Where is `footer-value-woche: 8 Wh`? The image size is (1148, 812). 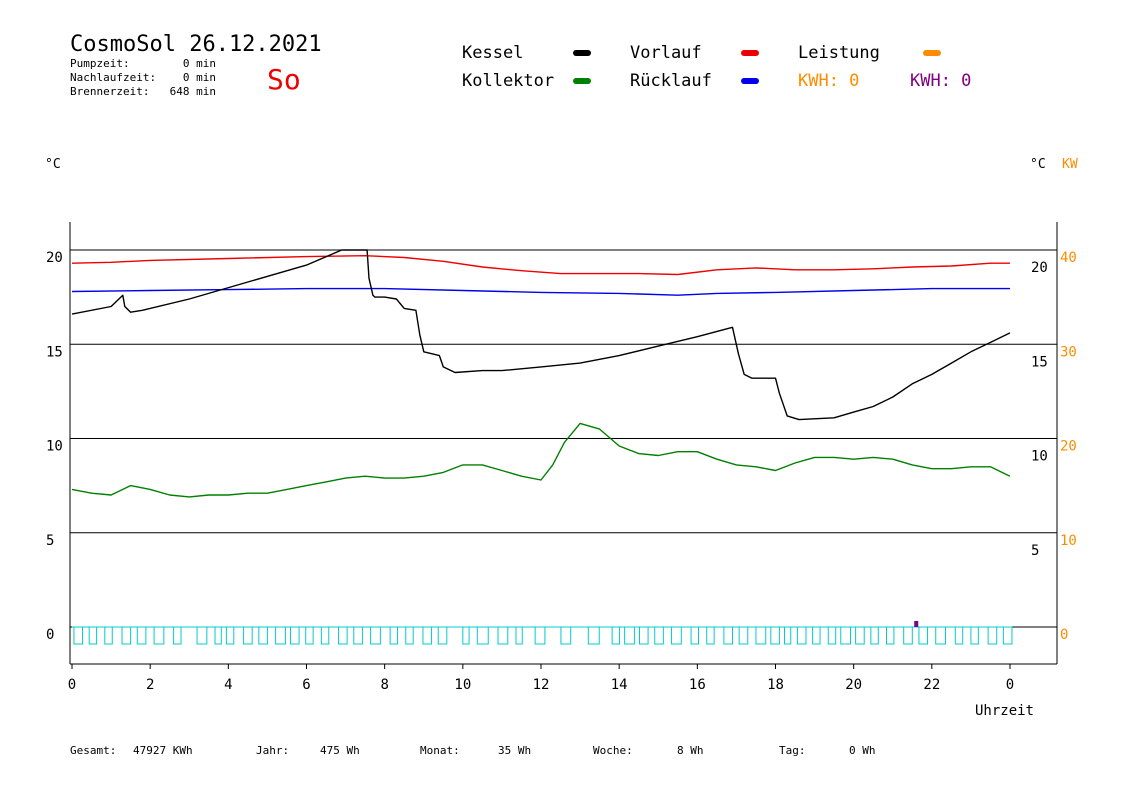 footer-value-woche: 8 Wh is located at coordinates (690, 750).